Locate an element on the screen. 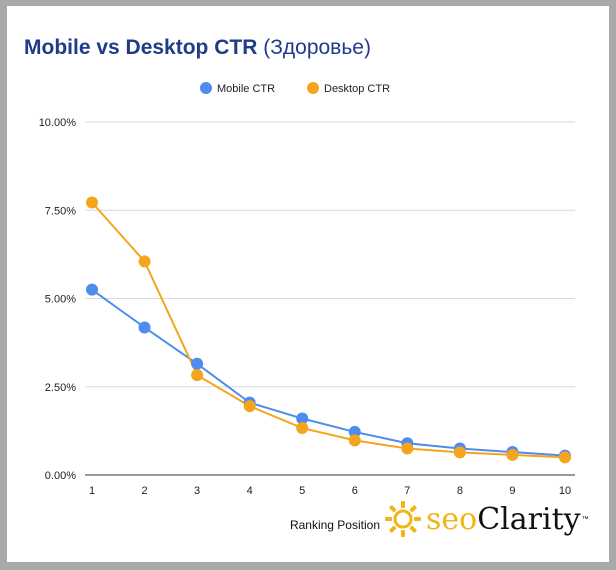 The image size is (616, 570). x-tick-label: 6 is located at coordinates (355, 491).